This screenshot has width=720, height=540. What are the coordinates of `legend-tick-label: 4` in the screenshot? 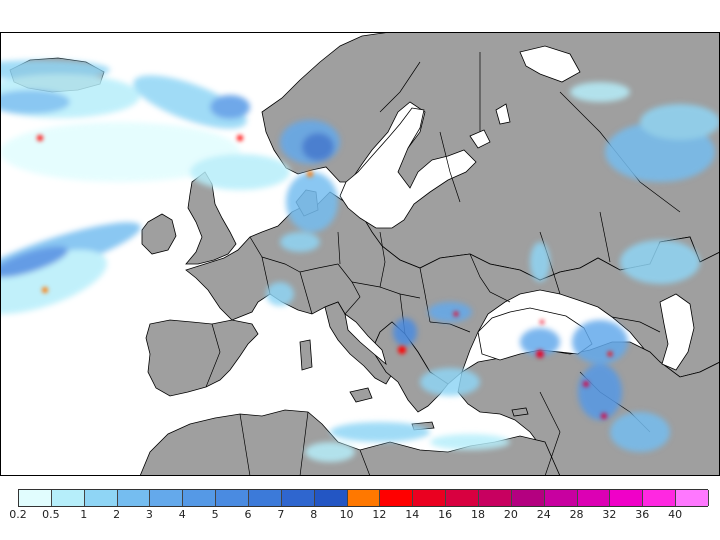 It's located at (182, 514).